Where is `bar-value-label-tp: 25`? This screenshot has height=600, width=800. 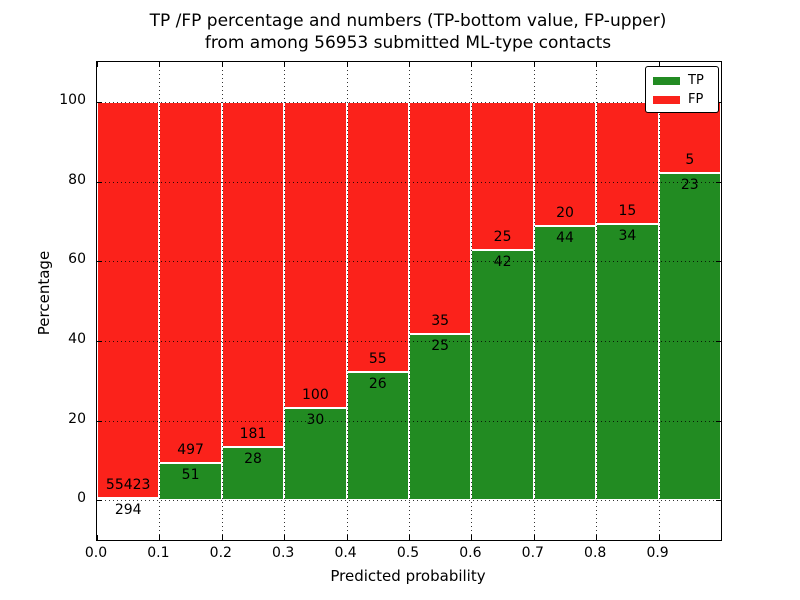
bar-value-label-tp: 25 is located at coordinates (440, 346).